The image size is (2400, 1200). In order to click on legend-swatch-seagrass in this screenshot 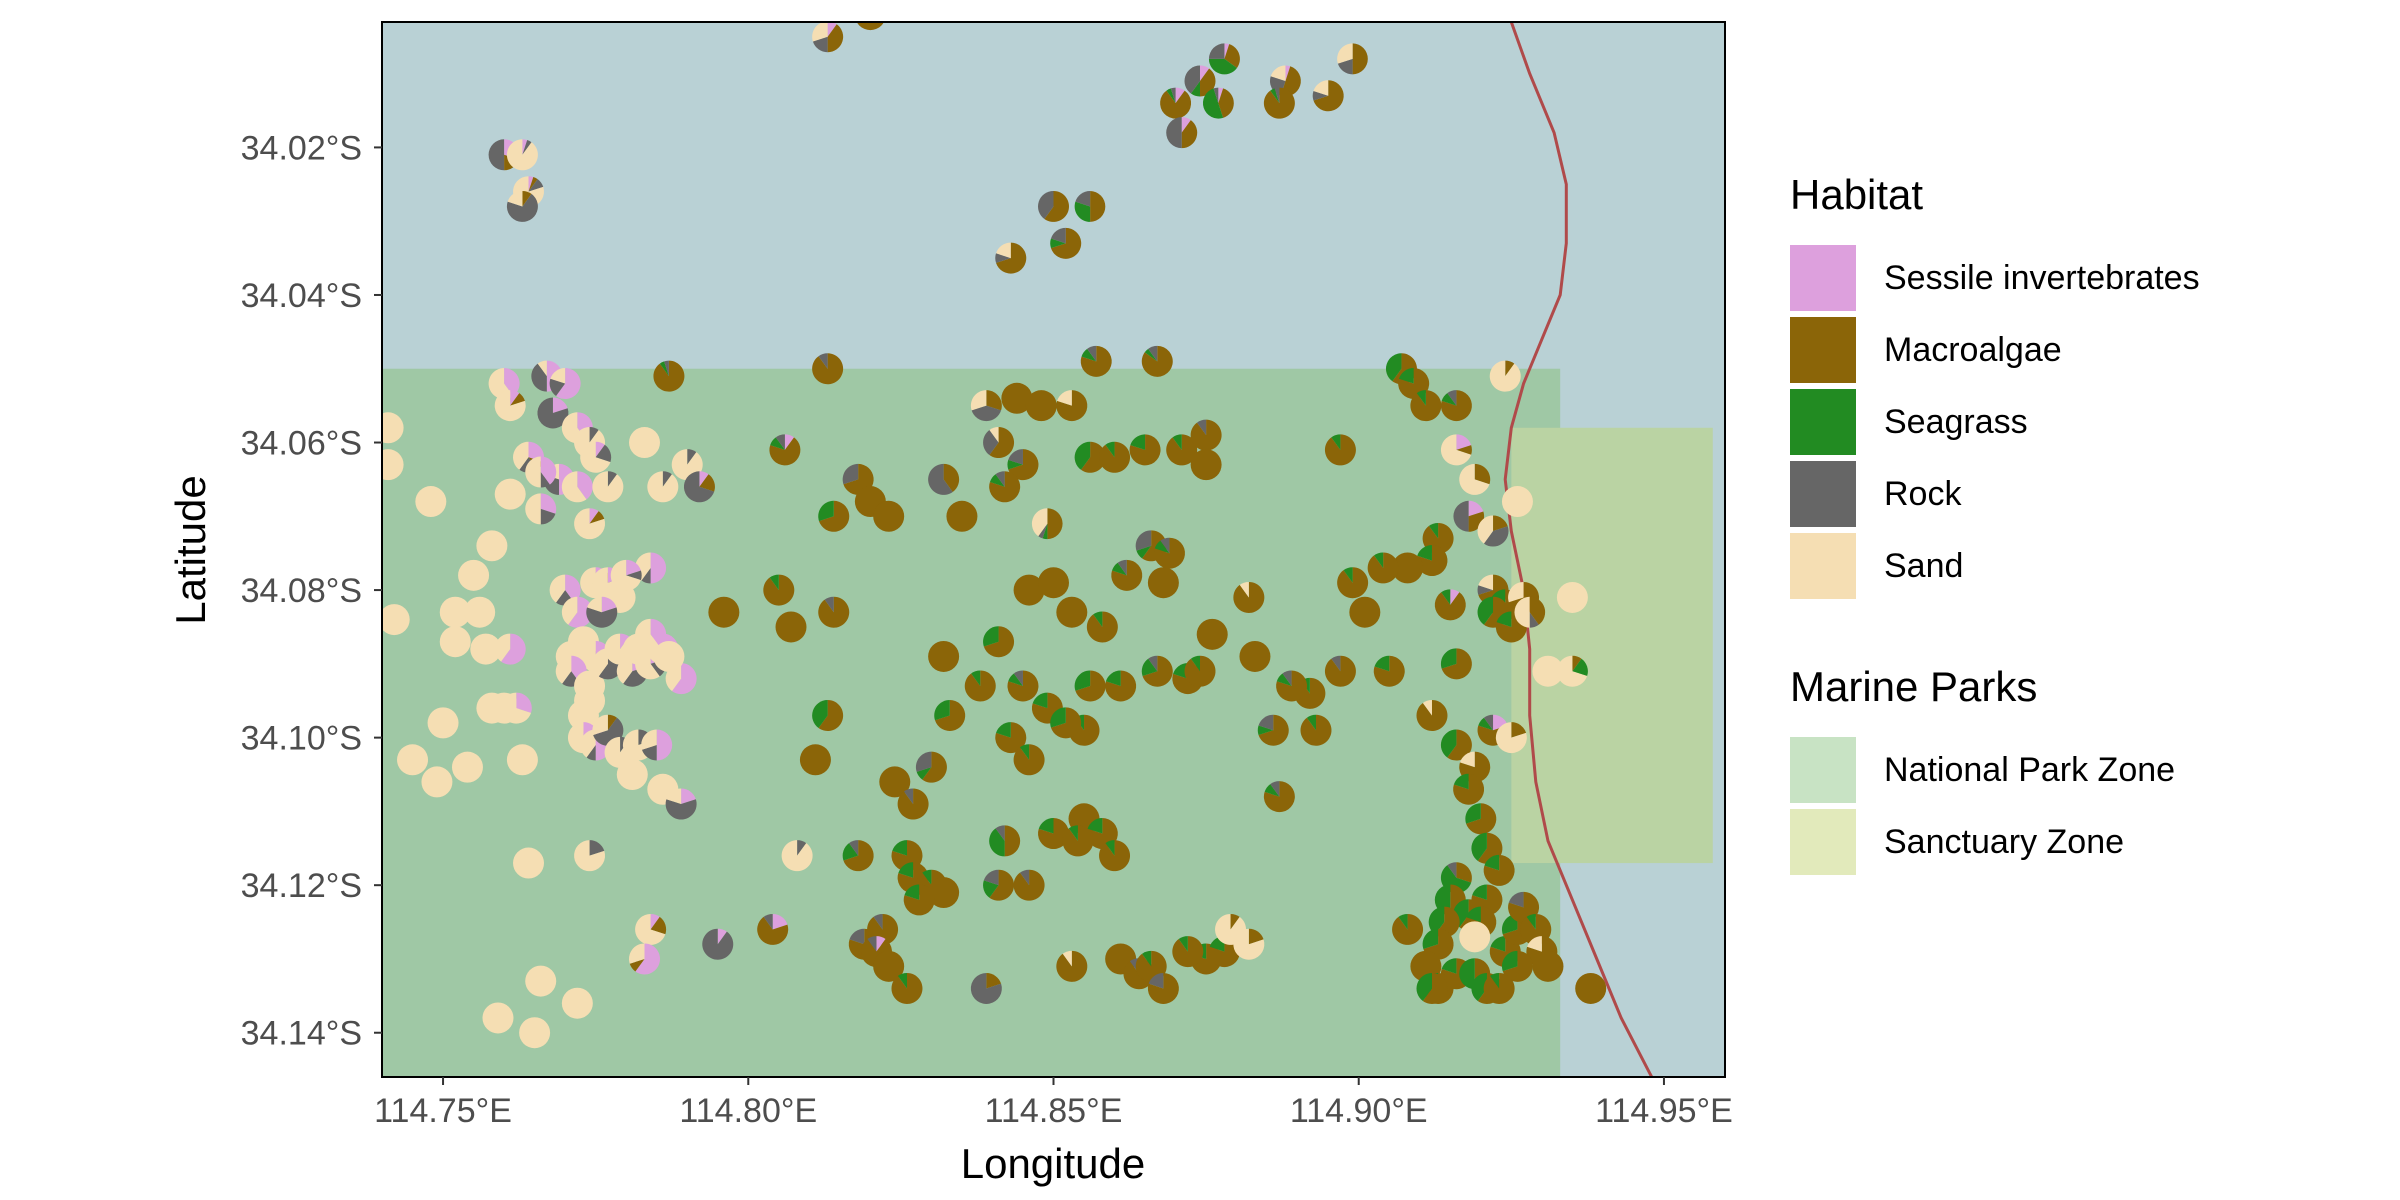, I will do `click(1823, 422)`.